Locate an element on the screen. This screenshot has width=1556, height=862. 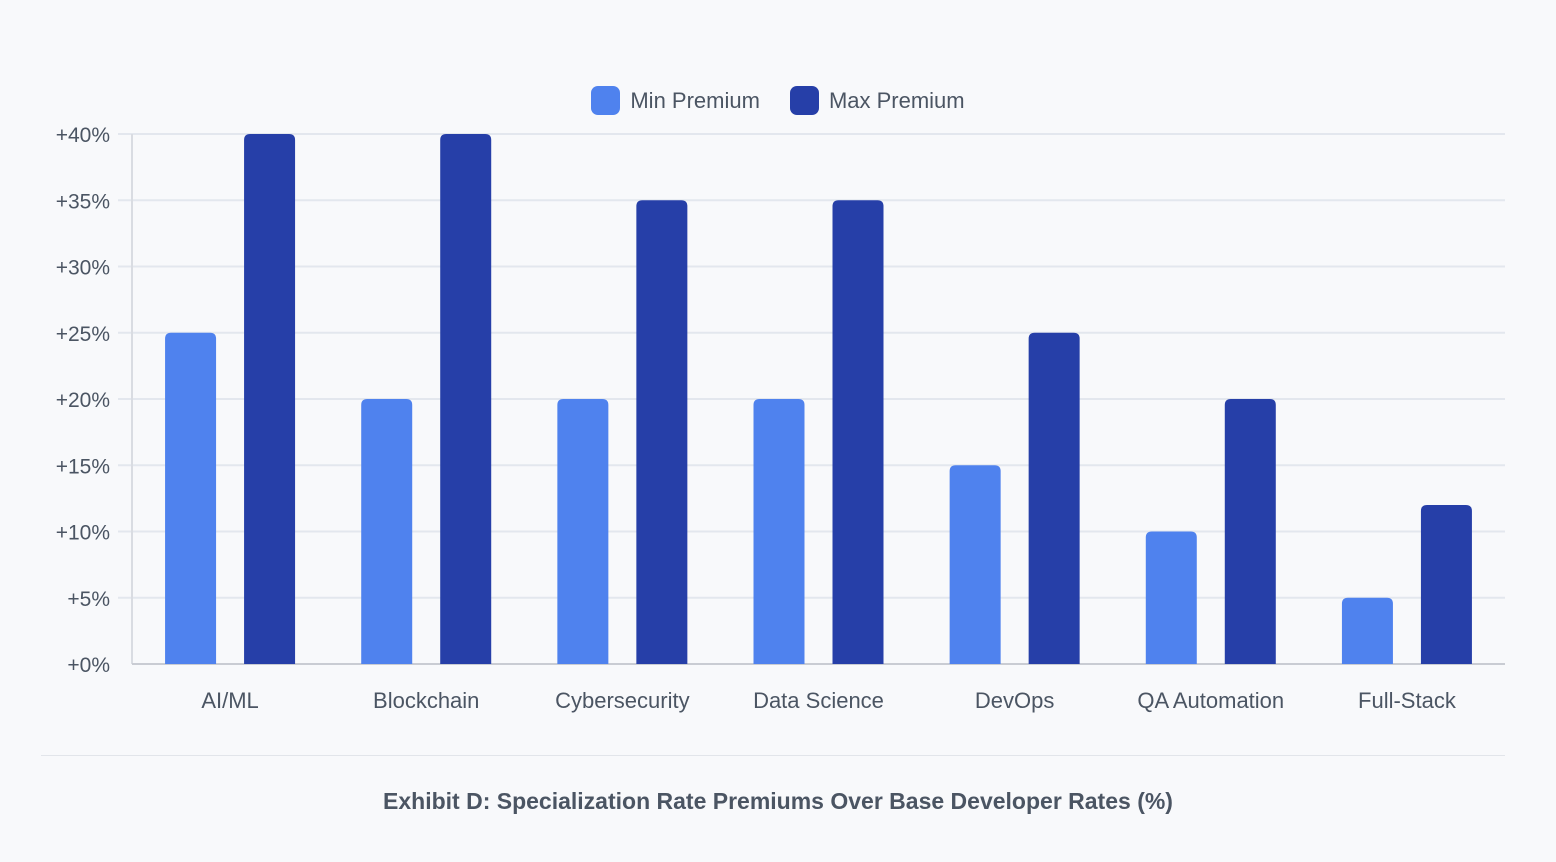
y-tick-label: +40% is located at coordinates (83, 135).